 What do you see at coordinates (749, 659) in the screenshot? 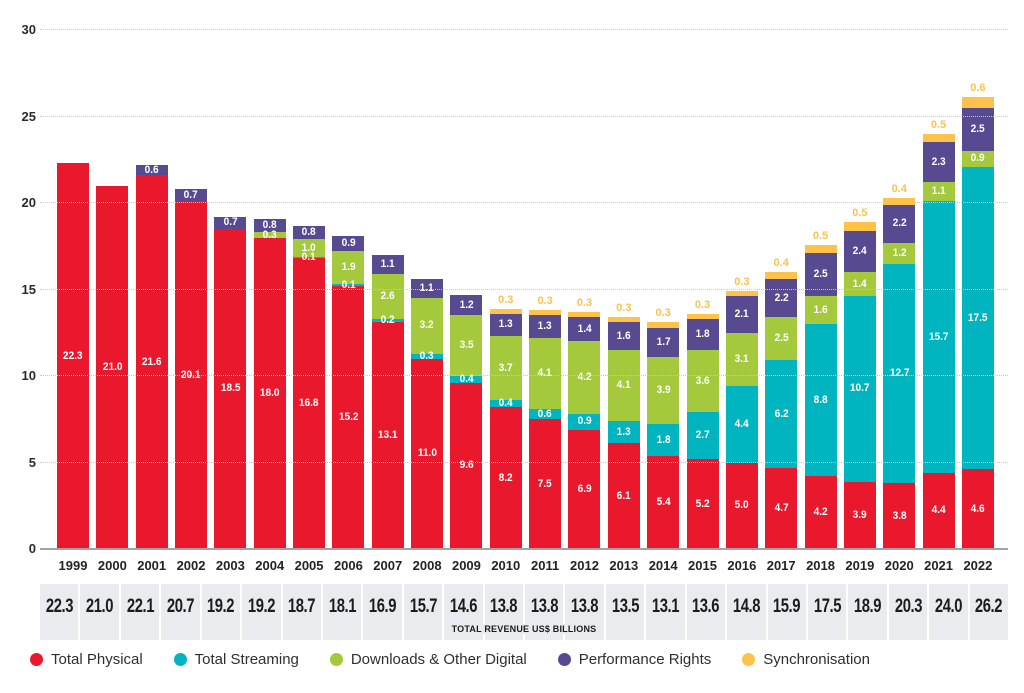
I see `legend-dot-synchronisation` at bounding box center [749, 659].